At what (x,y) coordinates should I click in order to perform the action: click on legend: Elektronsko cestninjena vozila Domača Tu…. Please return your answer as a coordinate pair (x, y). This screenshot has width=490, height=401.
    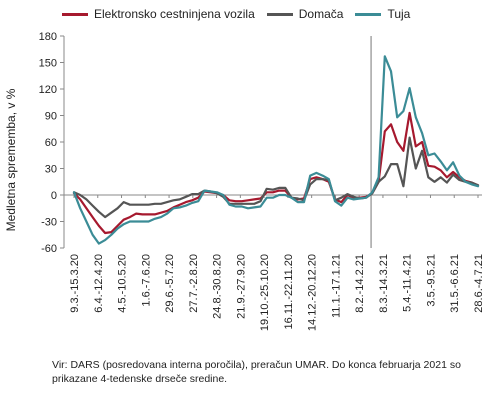
    Looking at the image, I should click on (236, 14).